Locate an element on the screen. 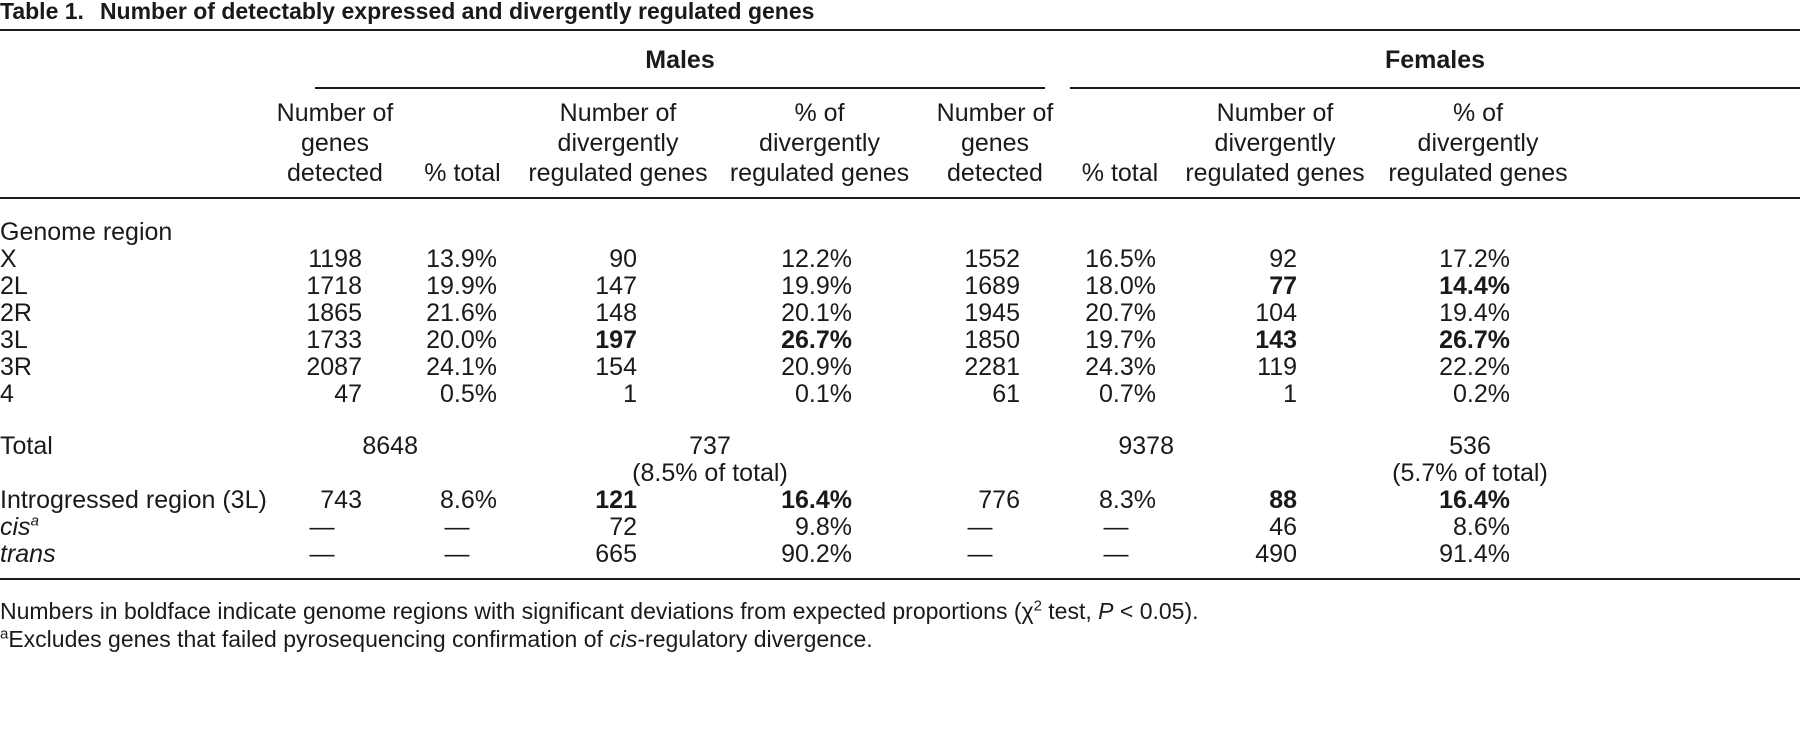 The width and height of the screenshot is (1800, 750). table-cell: 1945 is located at coordinates (992, 313).